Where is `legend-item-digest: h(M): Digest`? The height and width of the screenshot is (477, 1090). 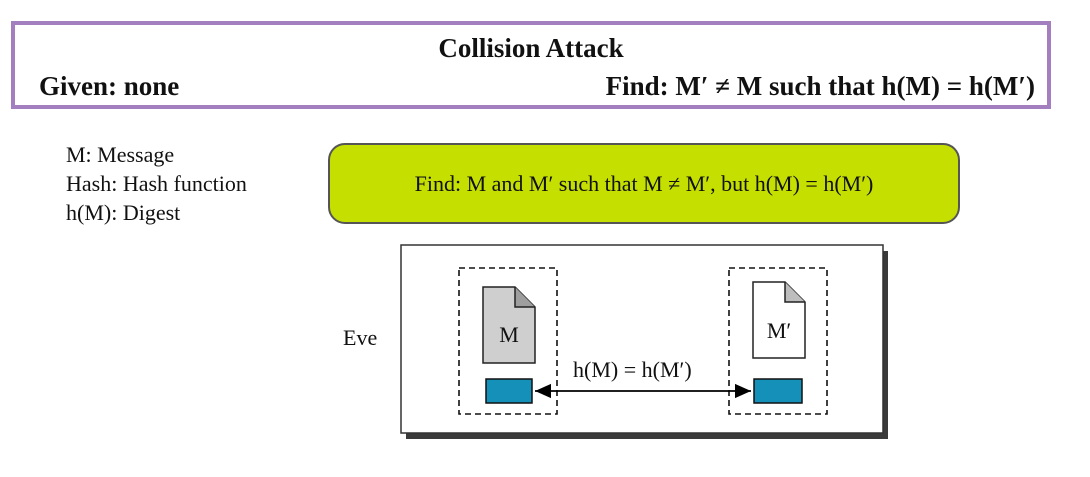 legend-item-digest: h(M): Digest is located at coordinates (123, 212).